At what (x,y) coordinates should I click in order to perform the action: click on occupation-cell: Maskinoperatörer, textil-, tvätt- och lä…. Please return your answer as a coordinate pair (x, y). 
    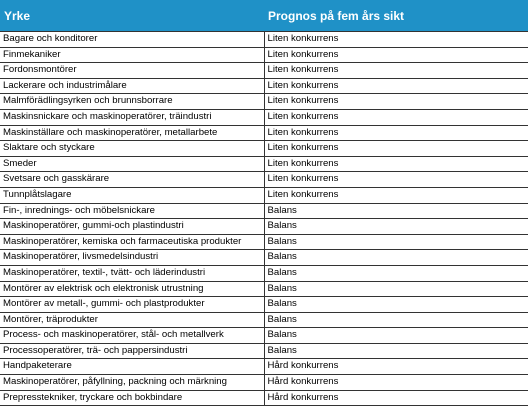
    Looking at the image, I should click on (132, 273).